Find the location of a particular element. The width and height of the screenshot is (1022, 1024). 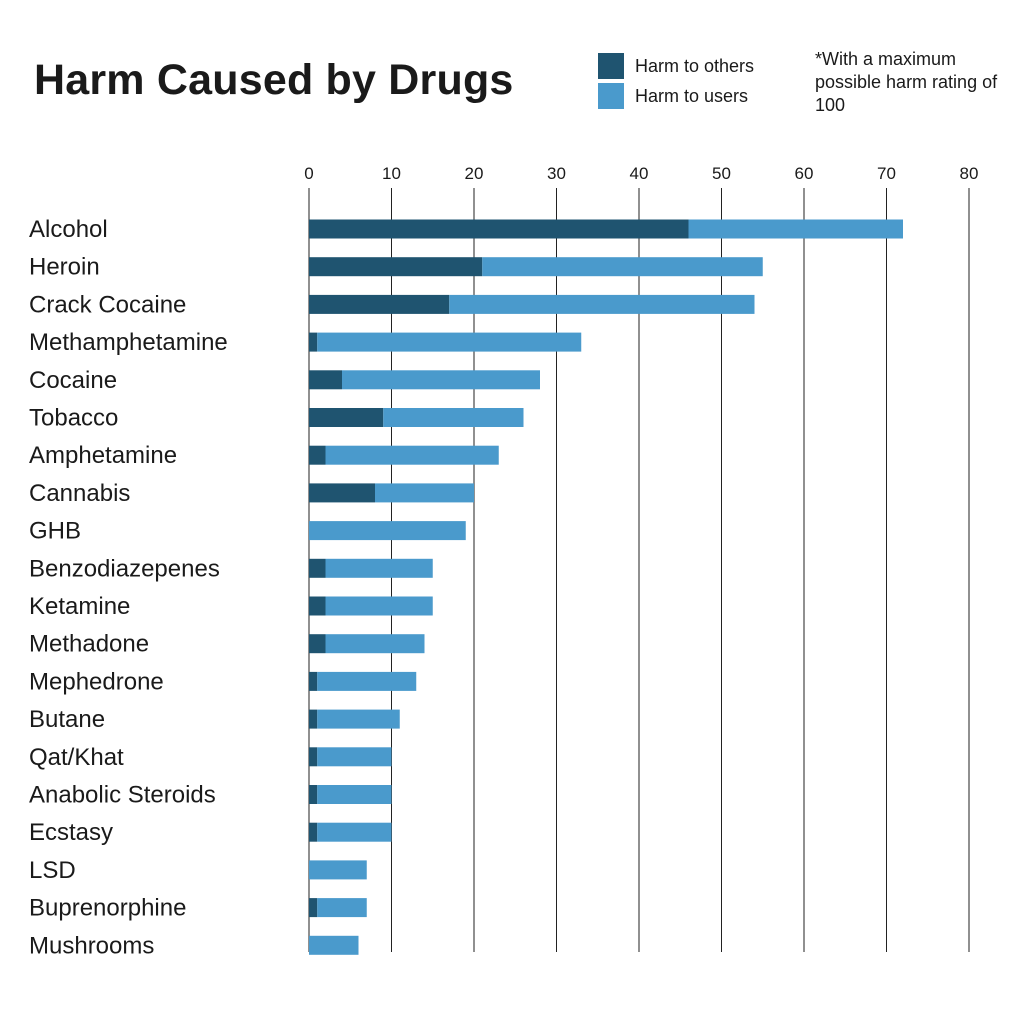

category-label-benzodiazepenes: Benzodiazepenes is located at coordinates (124, 568).